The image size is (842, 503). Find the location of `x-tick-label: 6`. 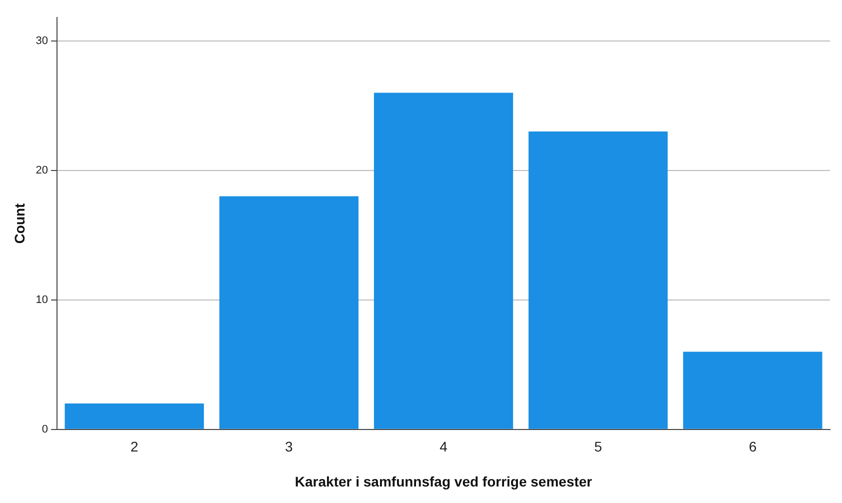

x-tick-label: 6 is located at coordinates (752, 446).